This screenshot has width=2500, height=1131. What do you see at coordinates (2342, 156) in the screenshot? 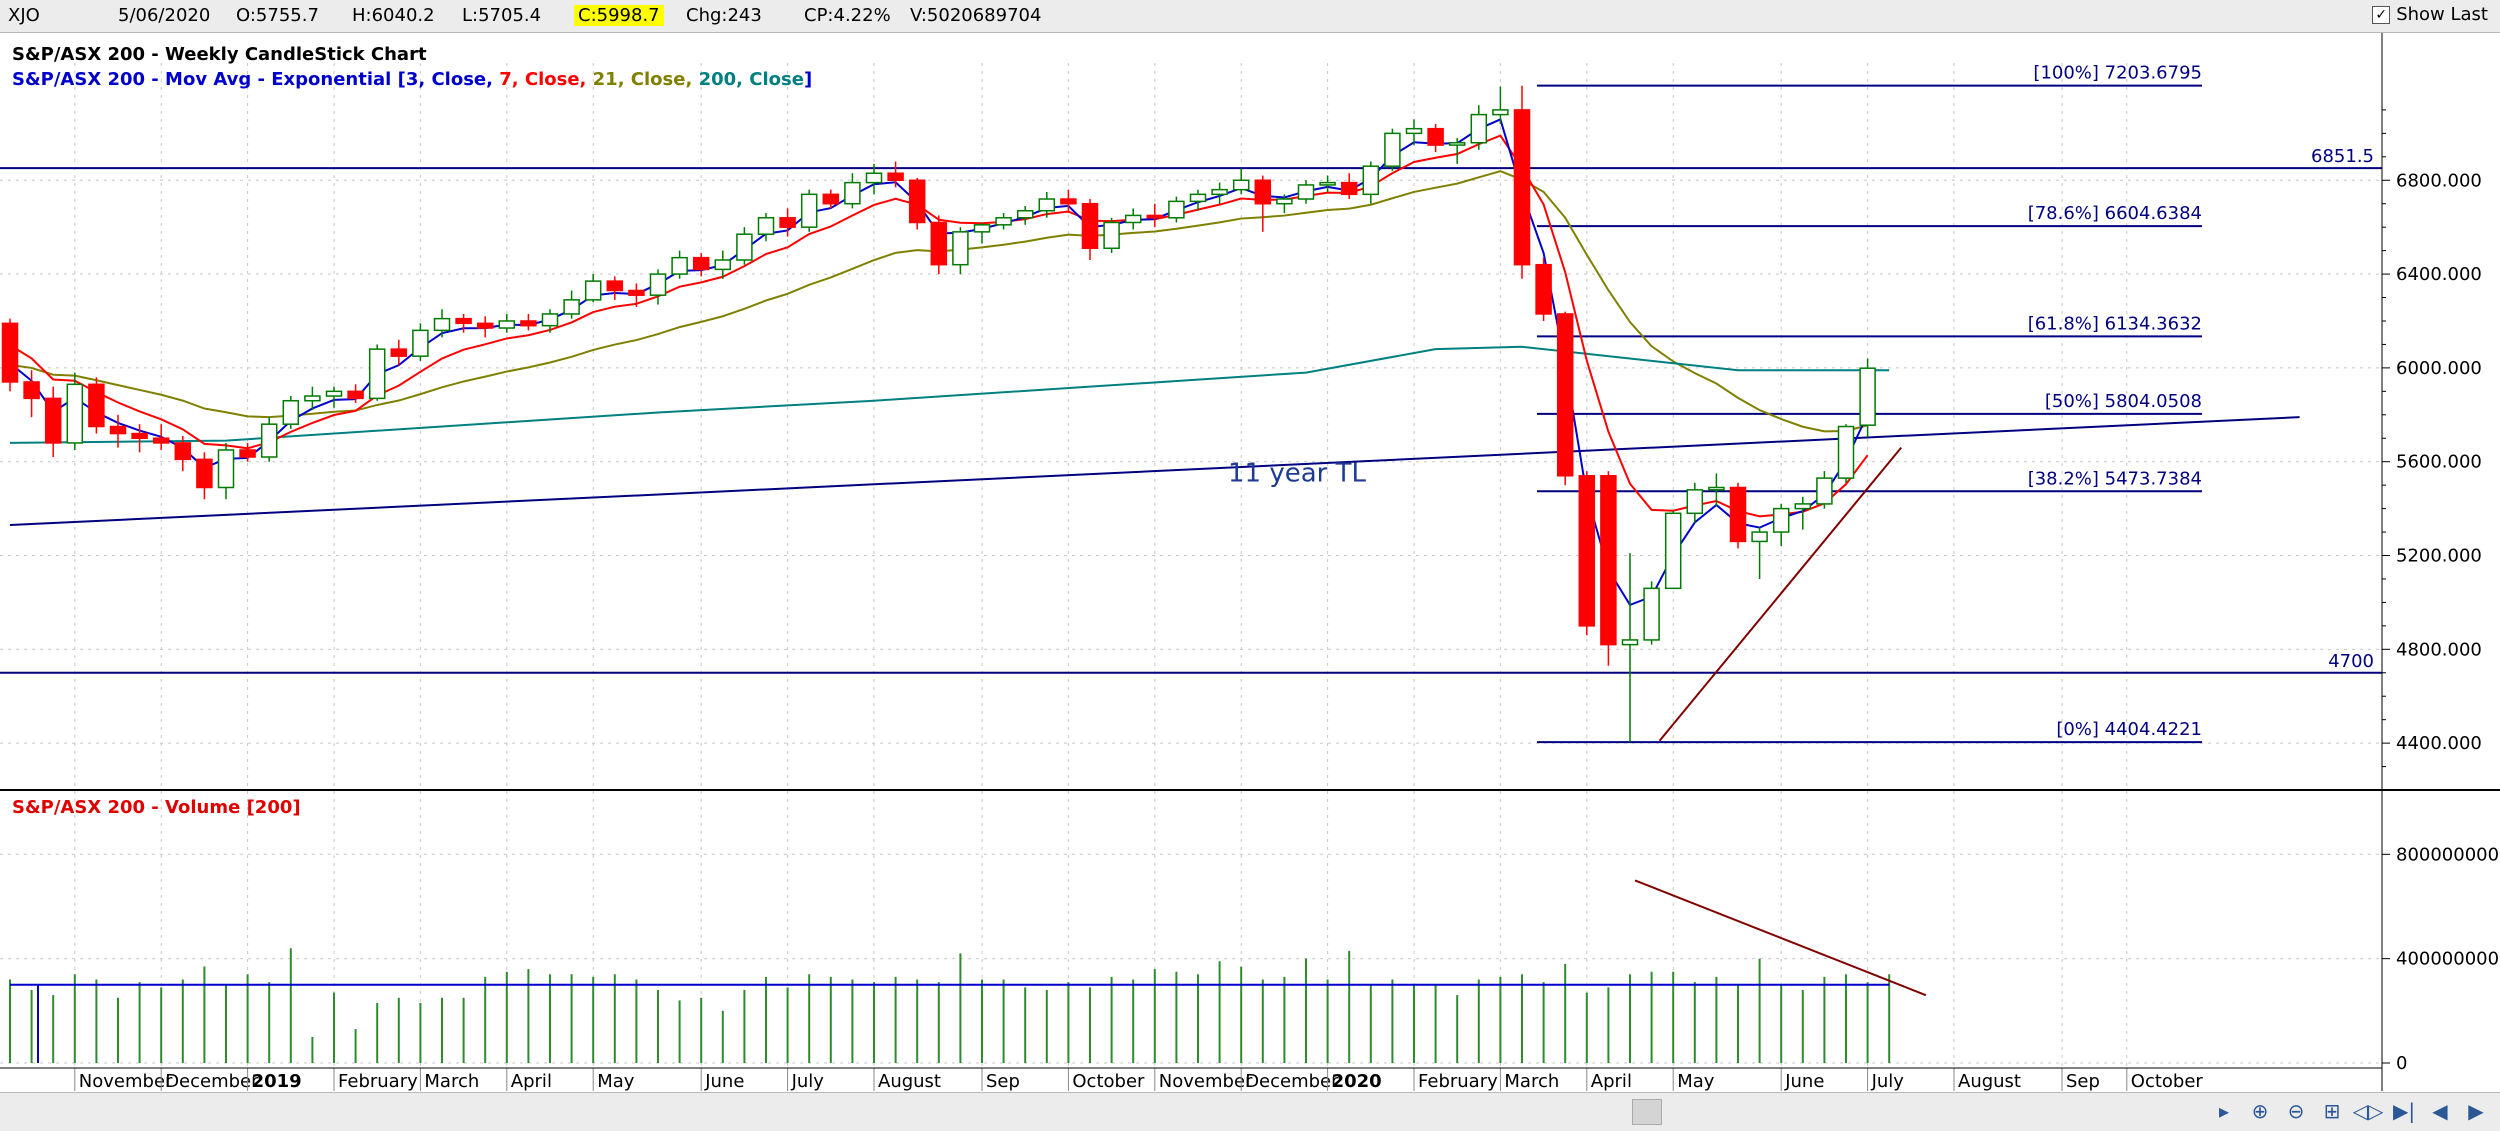
I see `level-label-0: 6851.5` at bounding box center [2342, 156].